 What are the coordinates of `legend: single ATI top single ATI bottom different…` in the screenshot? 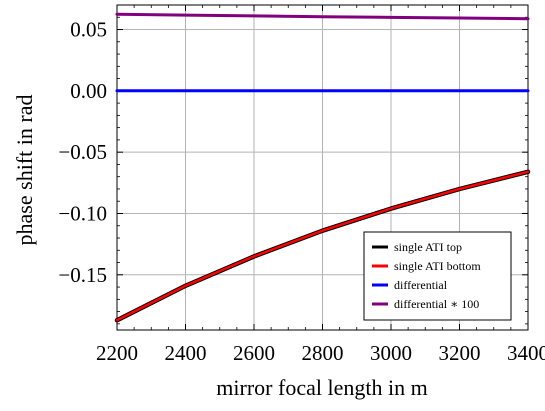 It's located at (437, 276).